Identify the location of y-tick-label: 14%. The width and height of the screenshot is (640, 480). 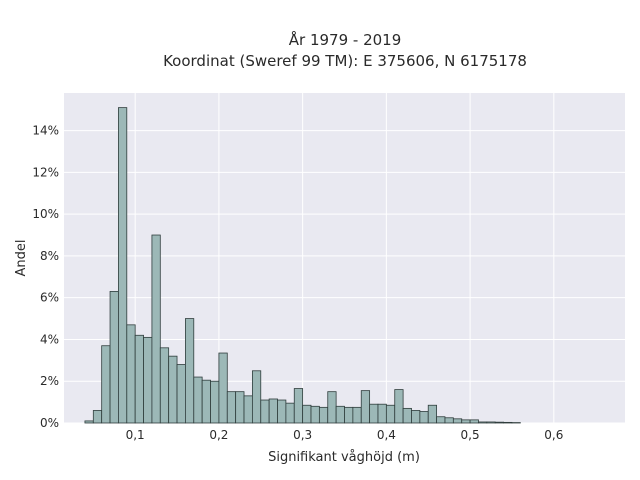
(45, 131).